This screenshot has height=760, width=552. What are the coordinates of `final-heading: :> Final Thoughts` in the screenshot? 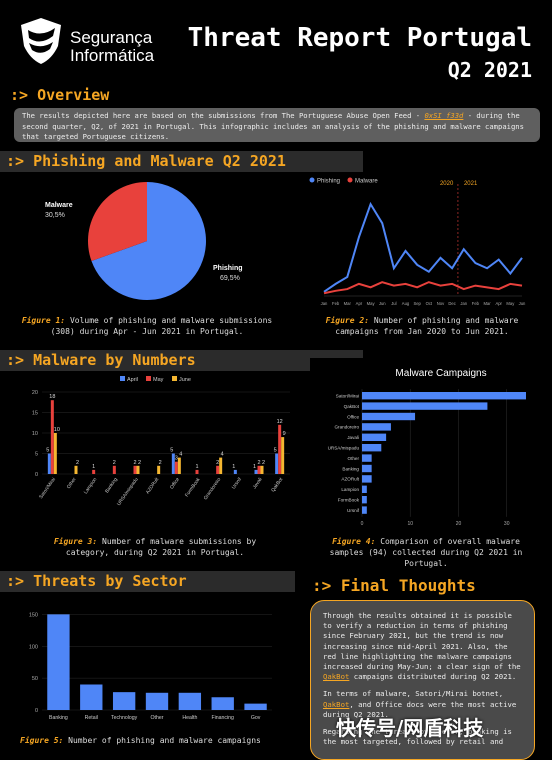 It's located at (394, 585).